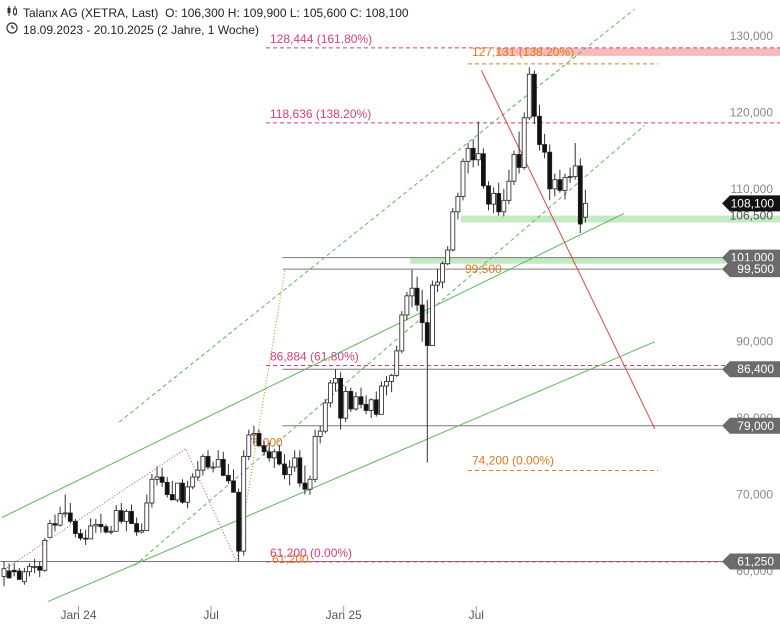 Image resolution: width=780 pixels, height=625 pixels. I want to click on fib-label: 118,636 (138.20%), so click(320, 114).